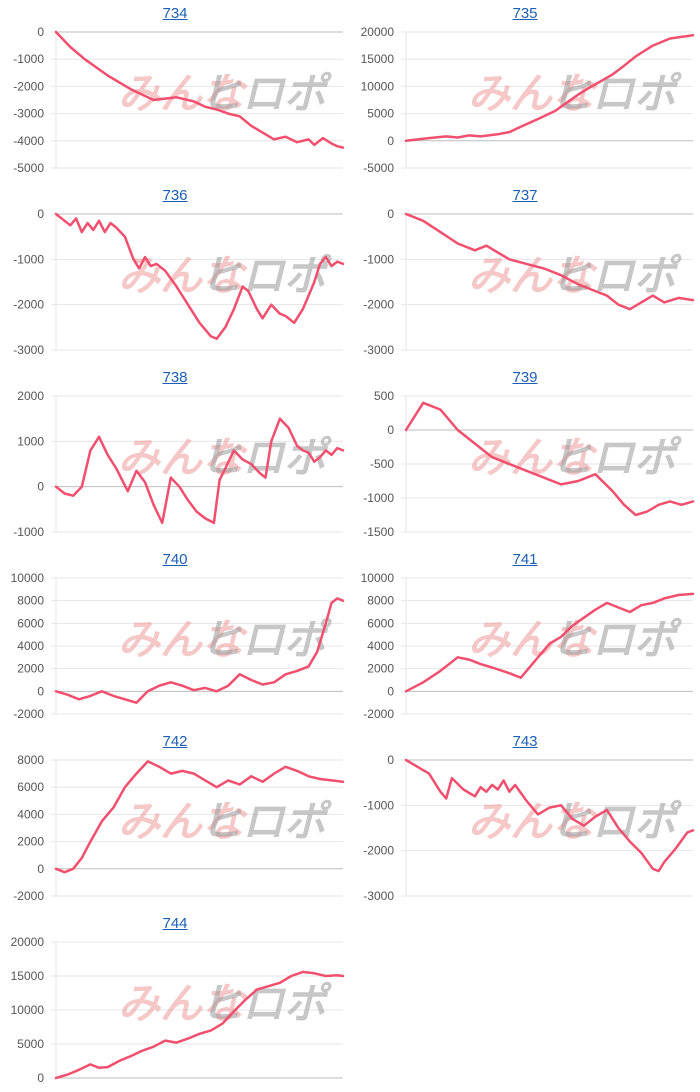 The image size is (700, 1092). Describe the element at coordinates (30, 669) in the screenshot. I see `y-tick-label: 2000` at that location.